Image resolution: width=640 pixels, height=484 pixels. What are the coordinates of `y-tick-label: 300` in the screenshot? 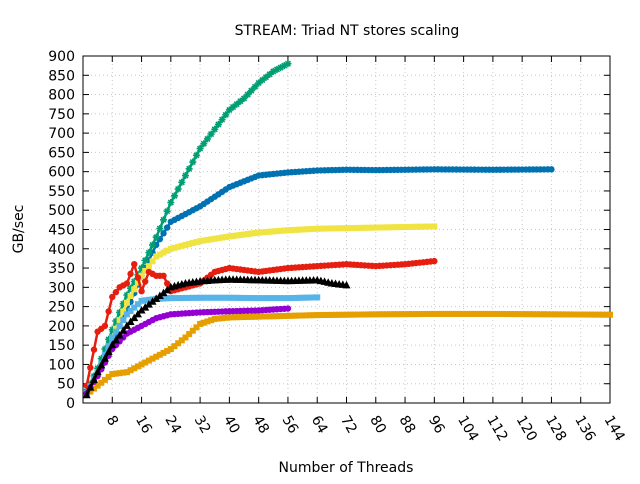 It's located at (61, 288).